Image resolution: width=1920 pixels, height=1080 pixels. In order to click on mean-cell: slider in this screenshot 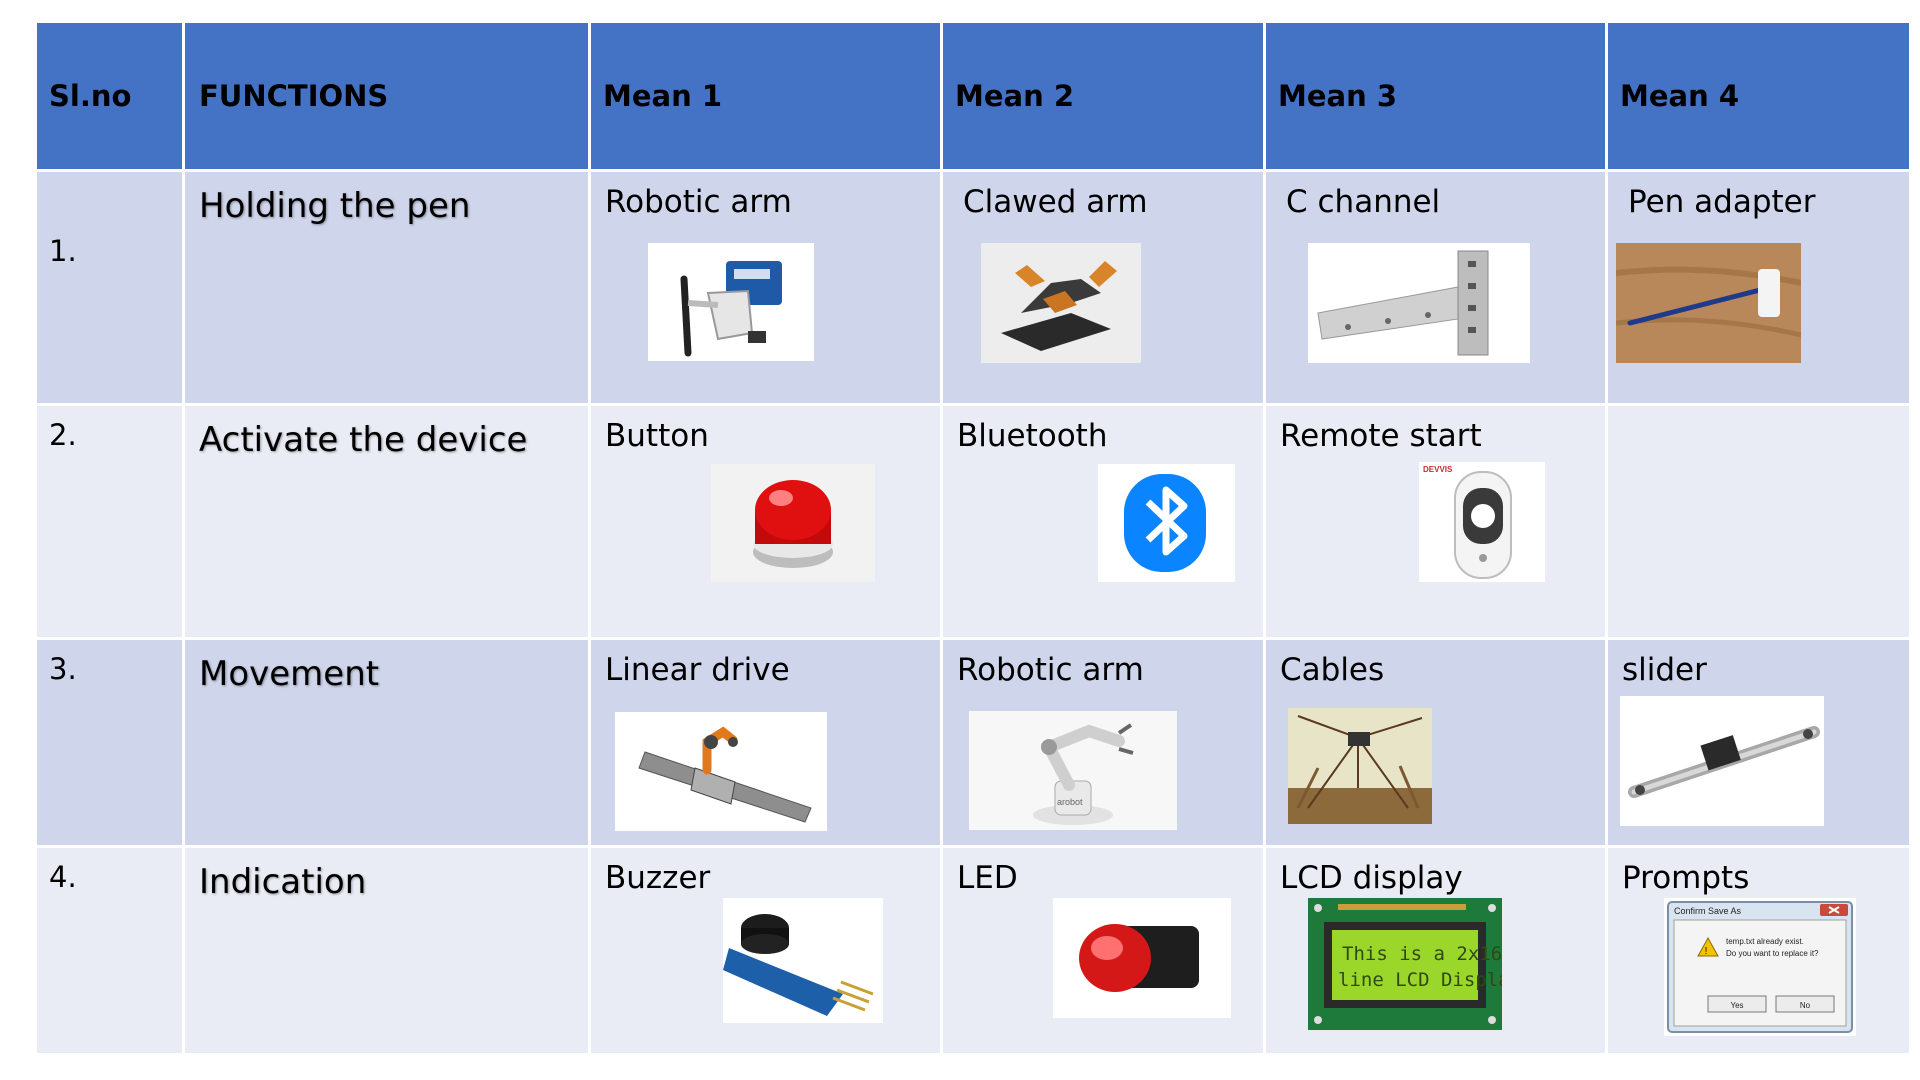, I will do `click(1758, 742)`.